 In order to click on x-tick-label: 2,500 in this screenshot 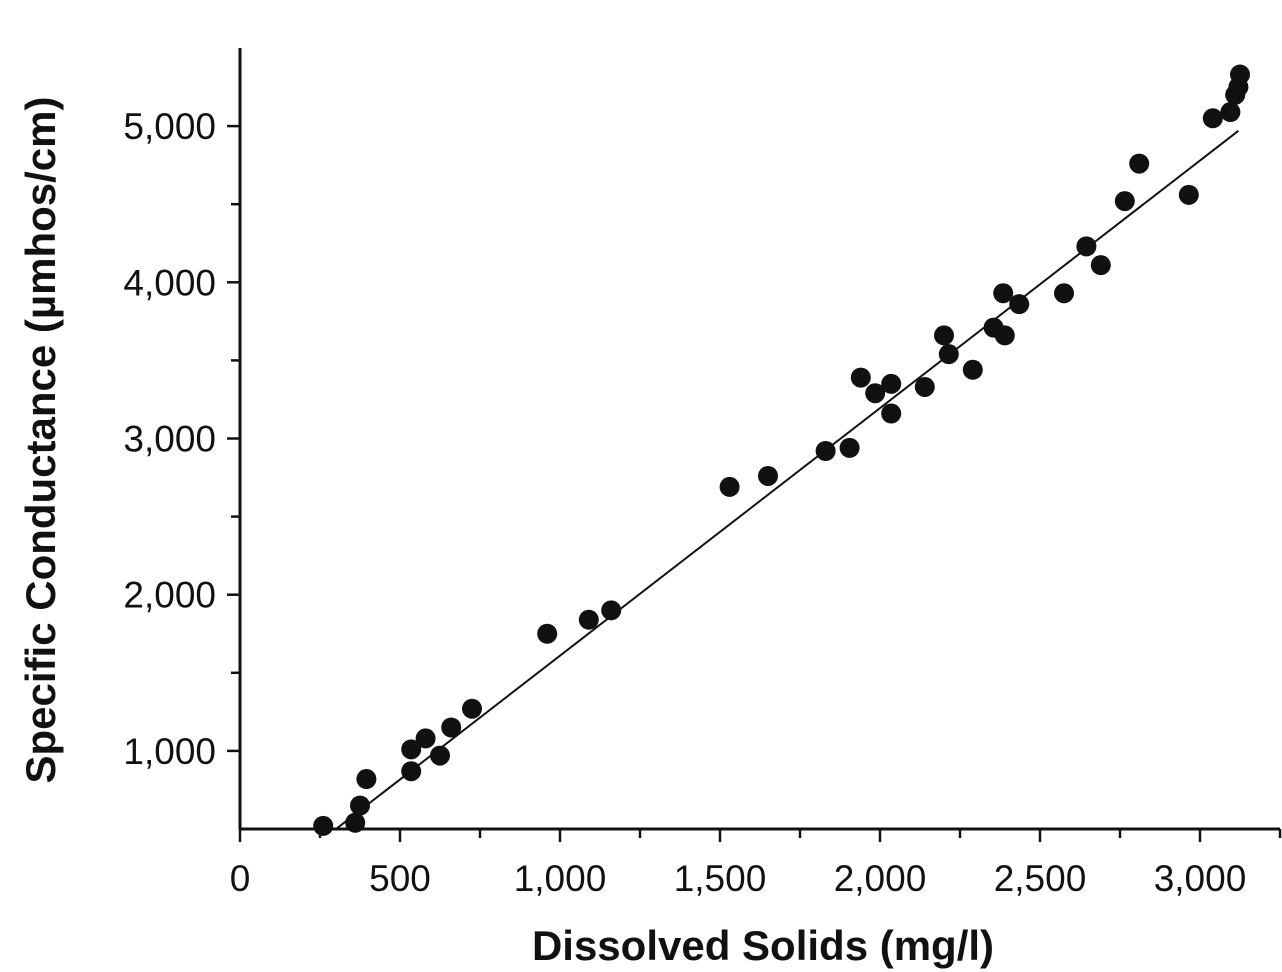, I will do `click(1040, 878)`.